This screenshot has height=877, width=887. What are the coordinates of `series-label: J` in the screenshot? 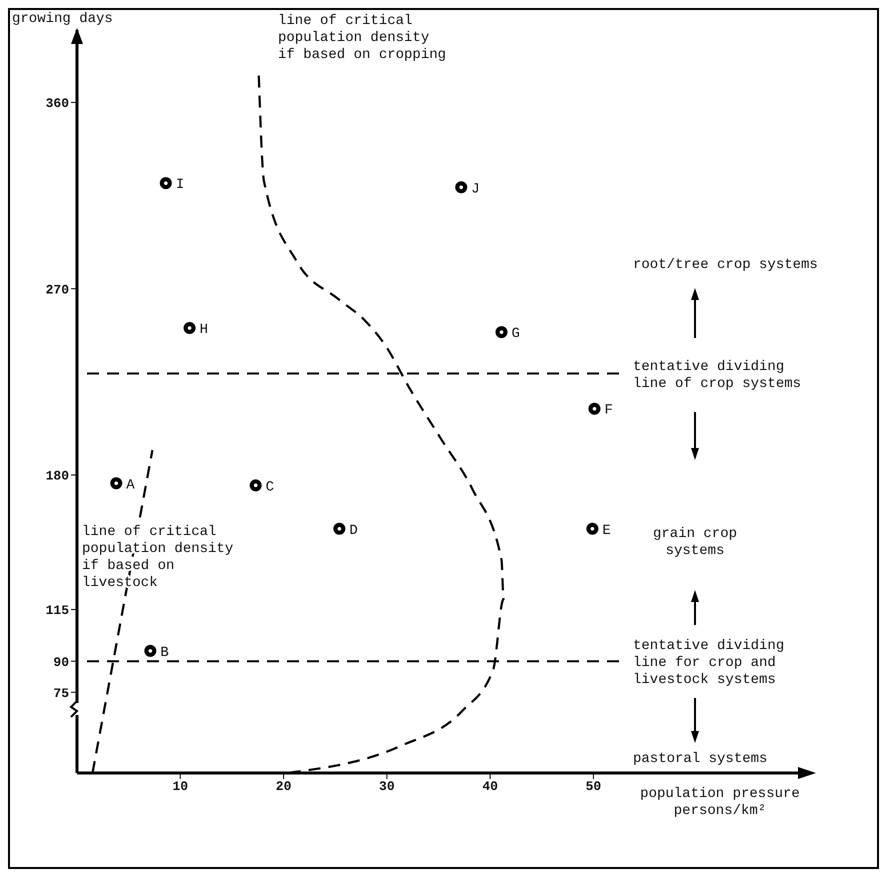 It's located at (475, 189).